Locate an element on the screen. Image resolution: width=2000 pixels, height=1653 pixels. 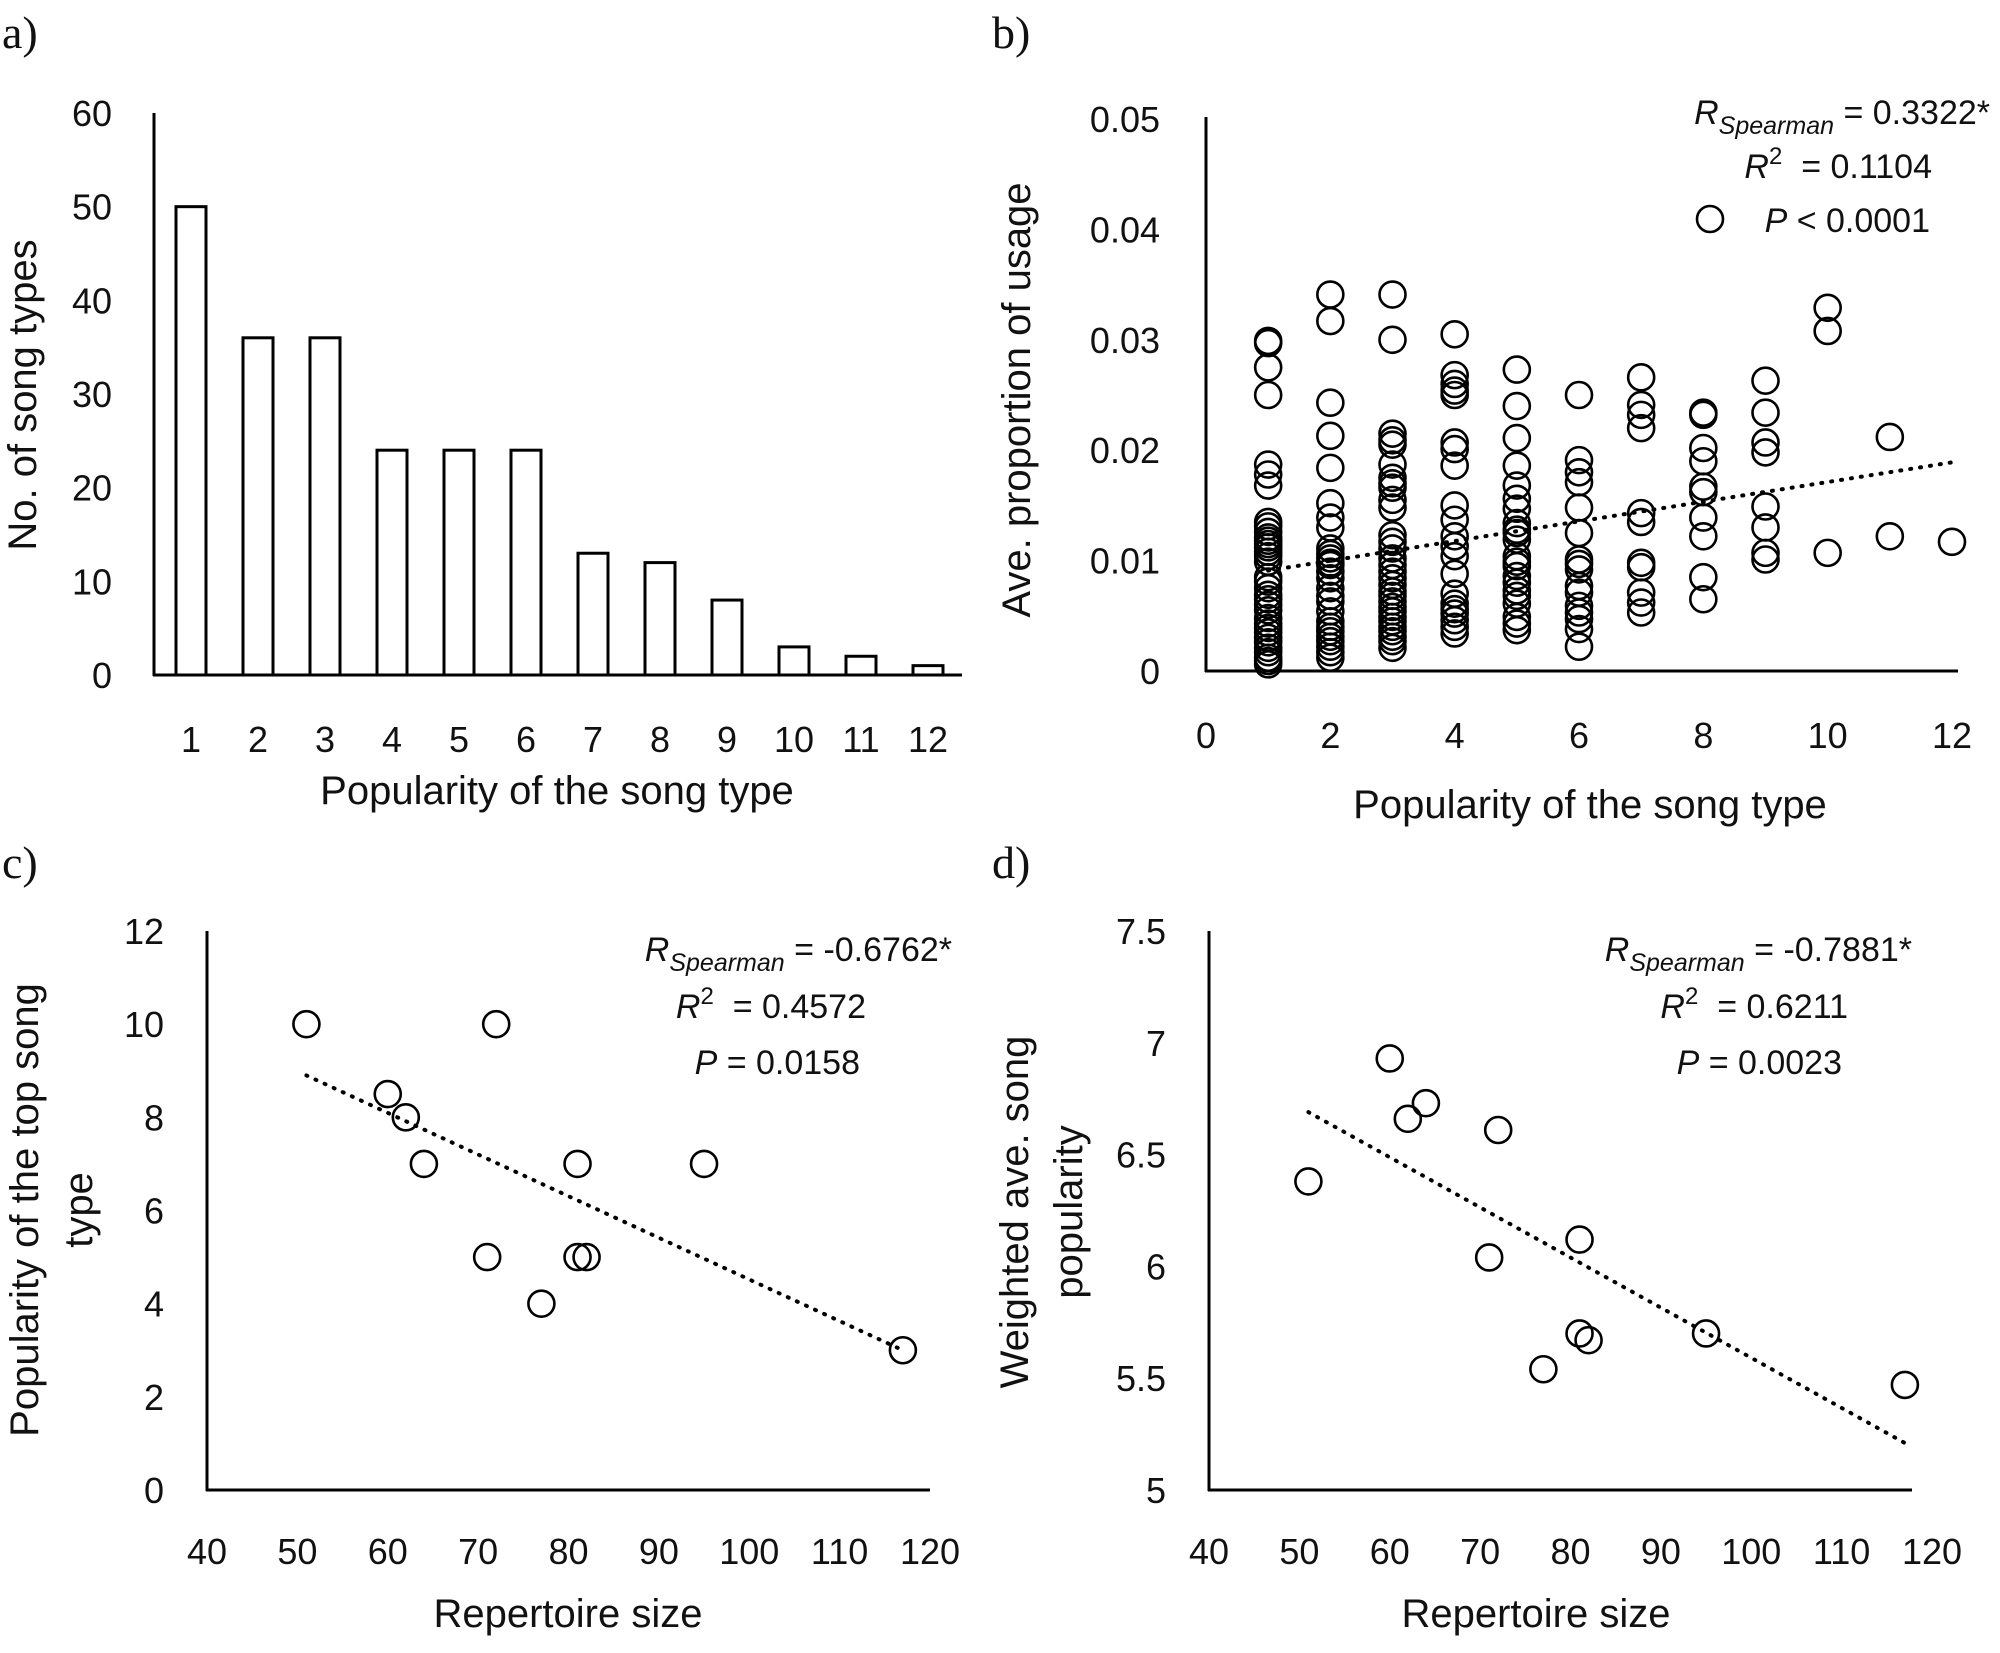
panel-b-x-tick-label: 6 is located at coordinates (1579, 735).